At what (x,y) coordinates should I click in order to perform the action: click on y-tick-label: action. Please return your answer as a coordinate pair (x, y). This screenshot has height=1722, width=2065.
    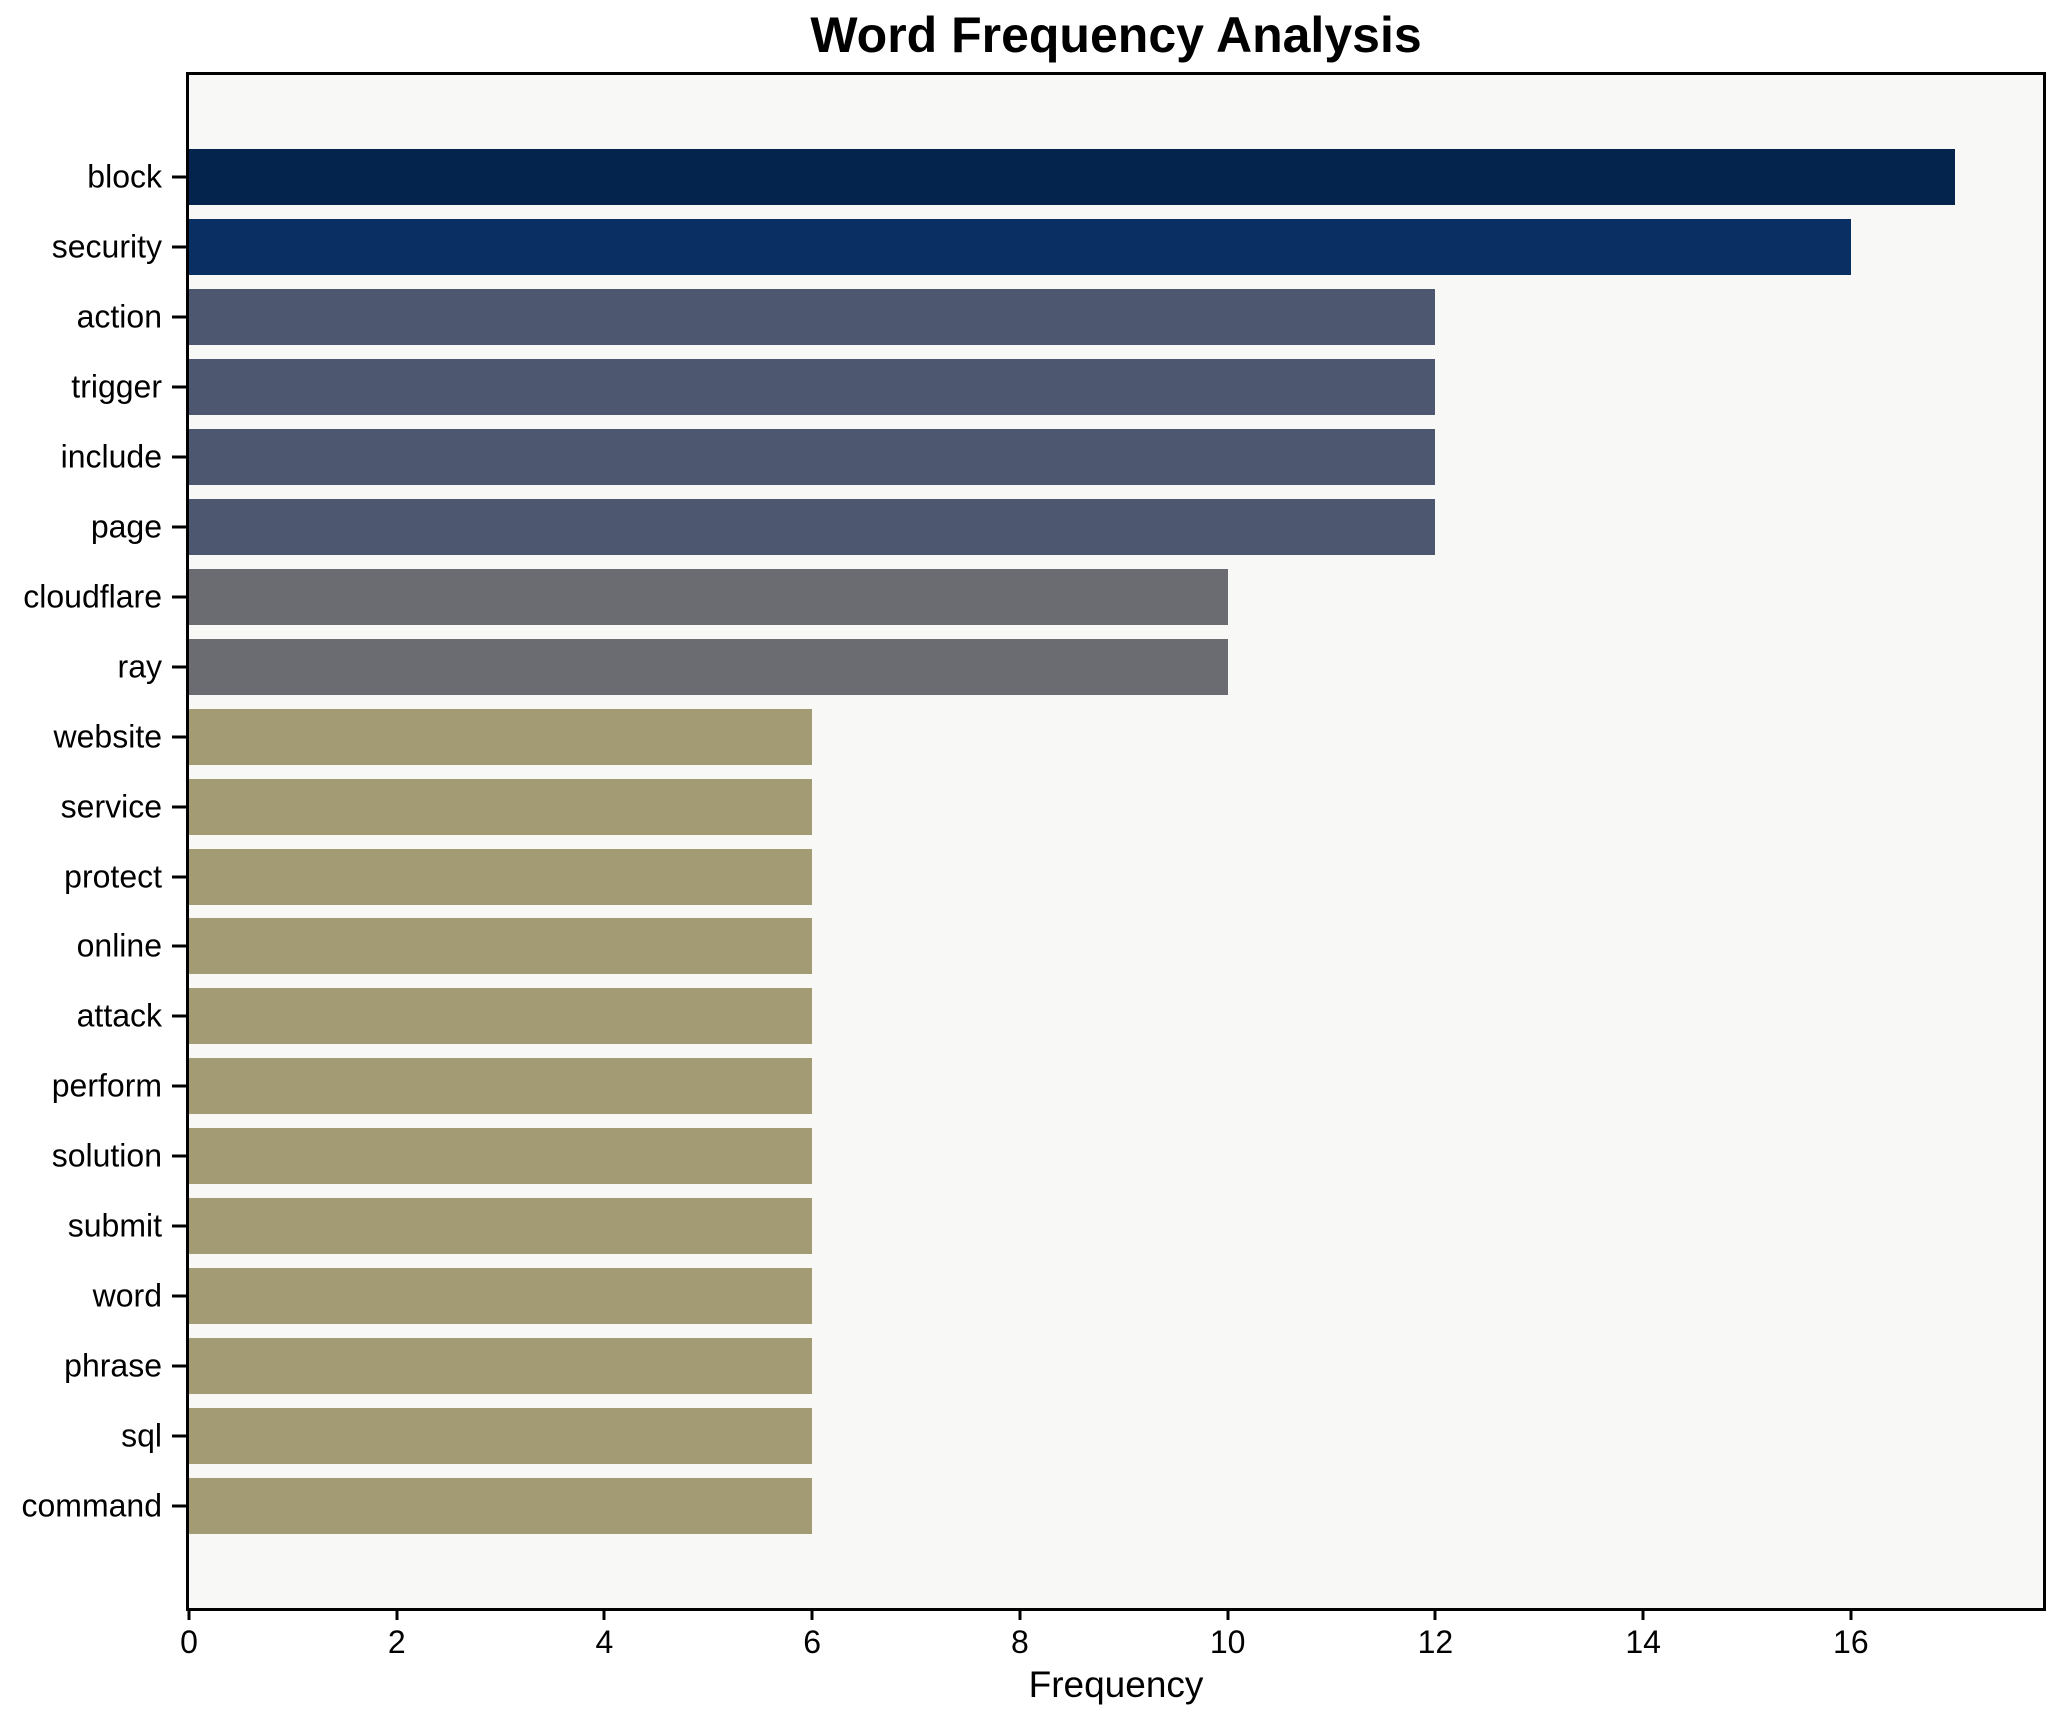
    Looking at the image, I should click on (119, 316).